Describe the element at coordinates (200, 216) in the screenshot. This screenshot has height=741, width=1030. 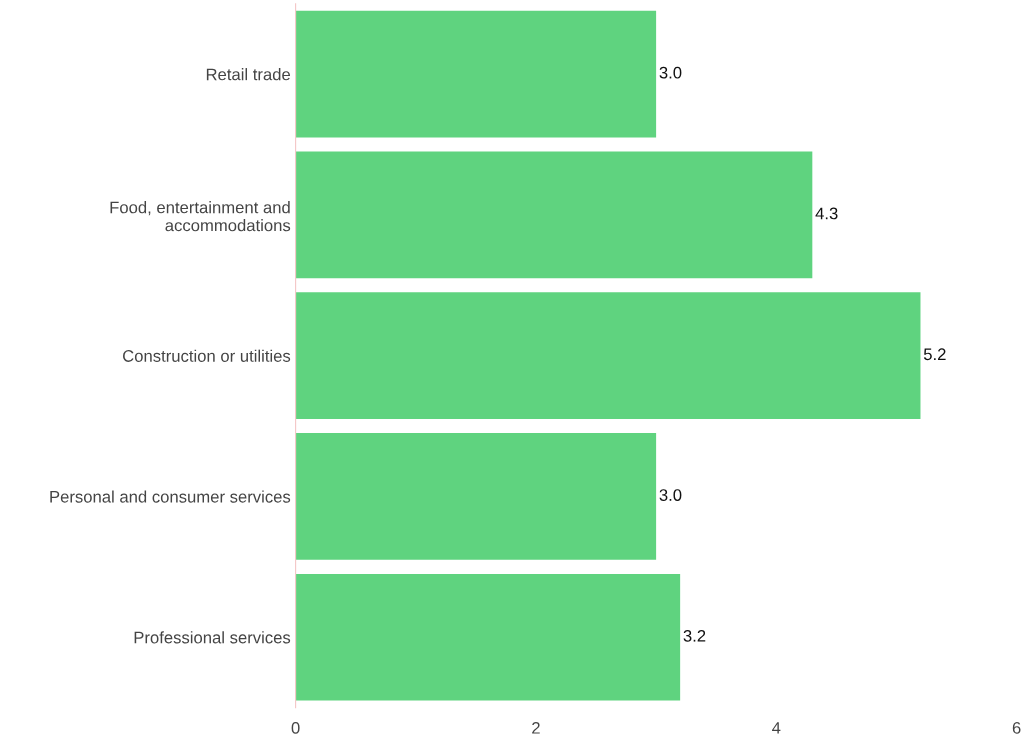
I see `y-tick-label: Food, entertainment and accommodations` at that location.